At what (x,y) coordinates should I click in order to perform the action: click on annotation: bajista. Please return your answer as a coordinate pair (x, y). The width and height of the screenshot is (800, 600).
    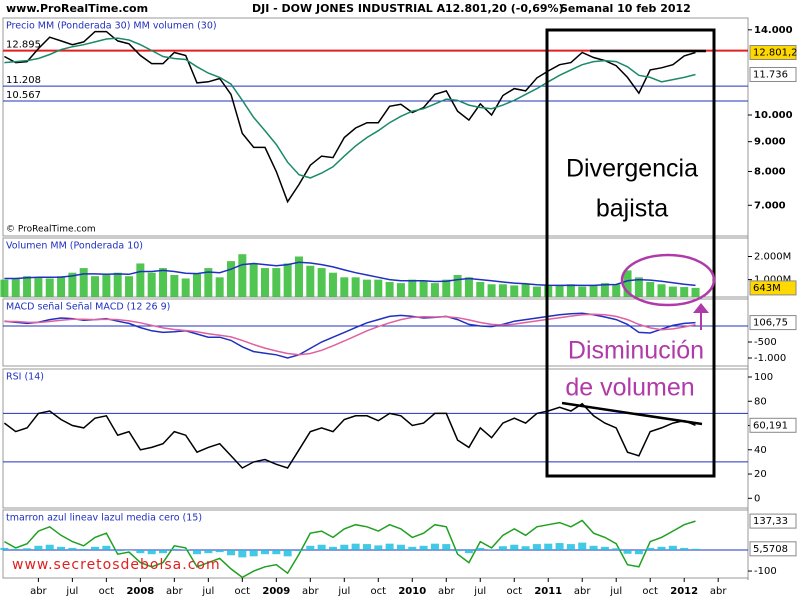
    Looking at the image, I should click on (632, 209).